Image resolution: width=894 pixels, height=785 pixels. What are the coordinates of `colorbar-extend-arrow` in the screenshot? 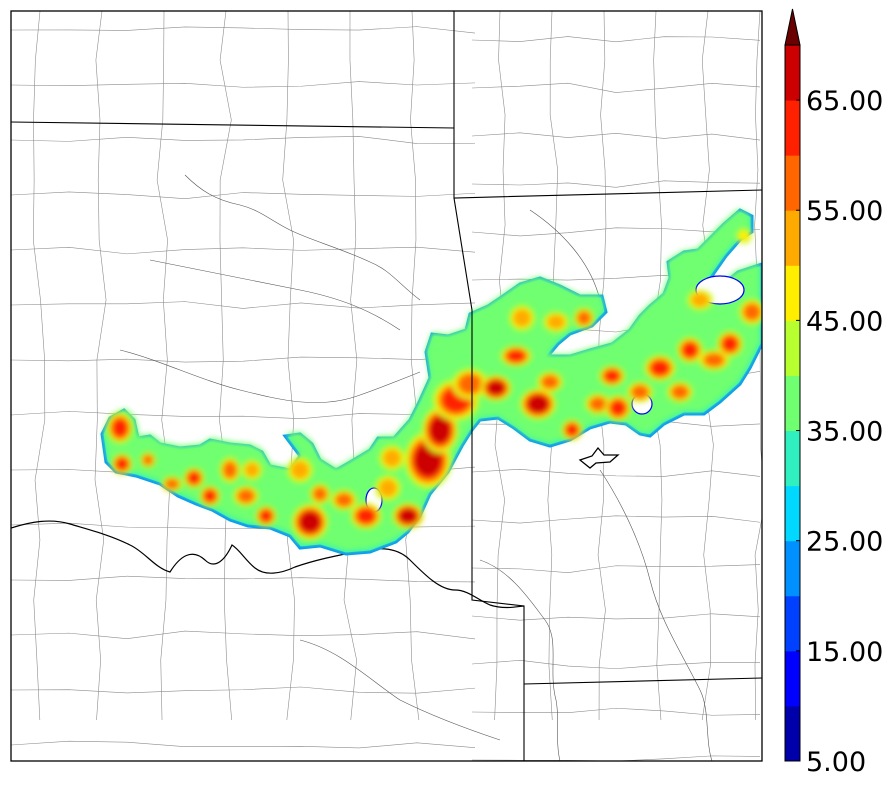 It's located at (792, 27).